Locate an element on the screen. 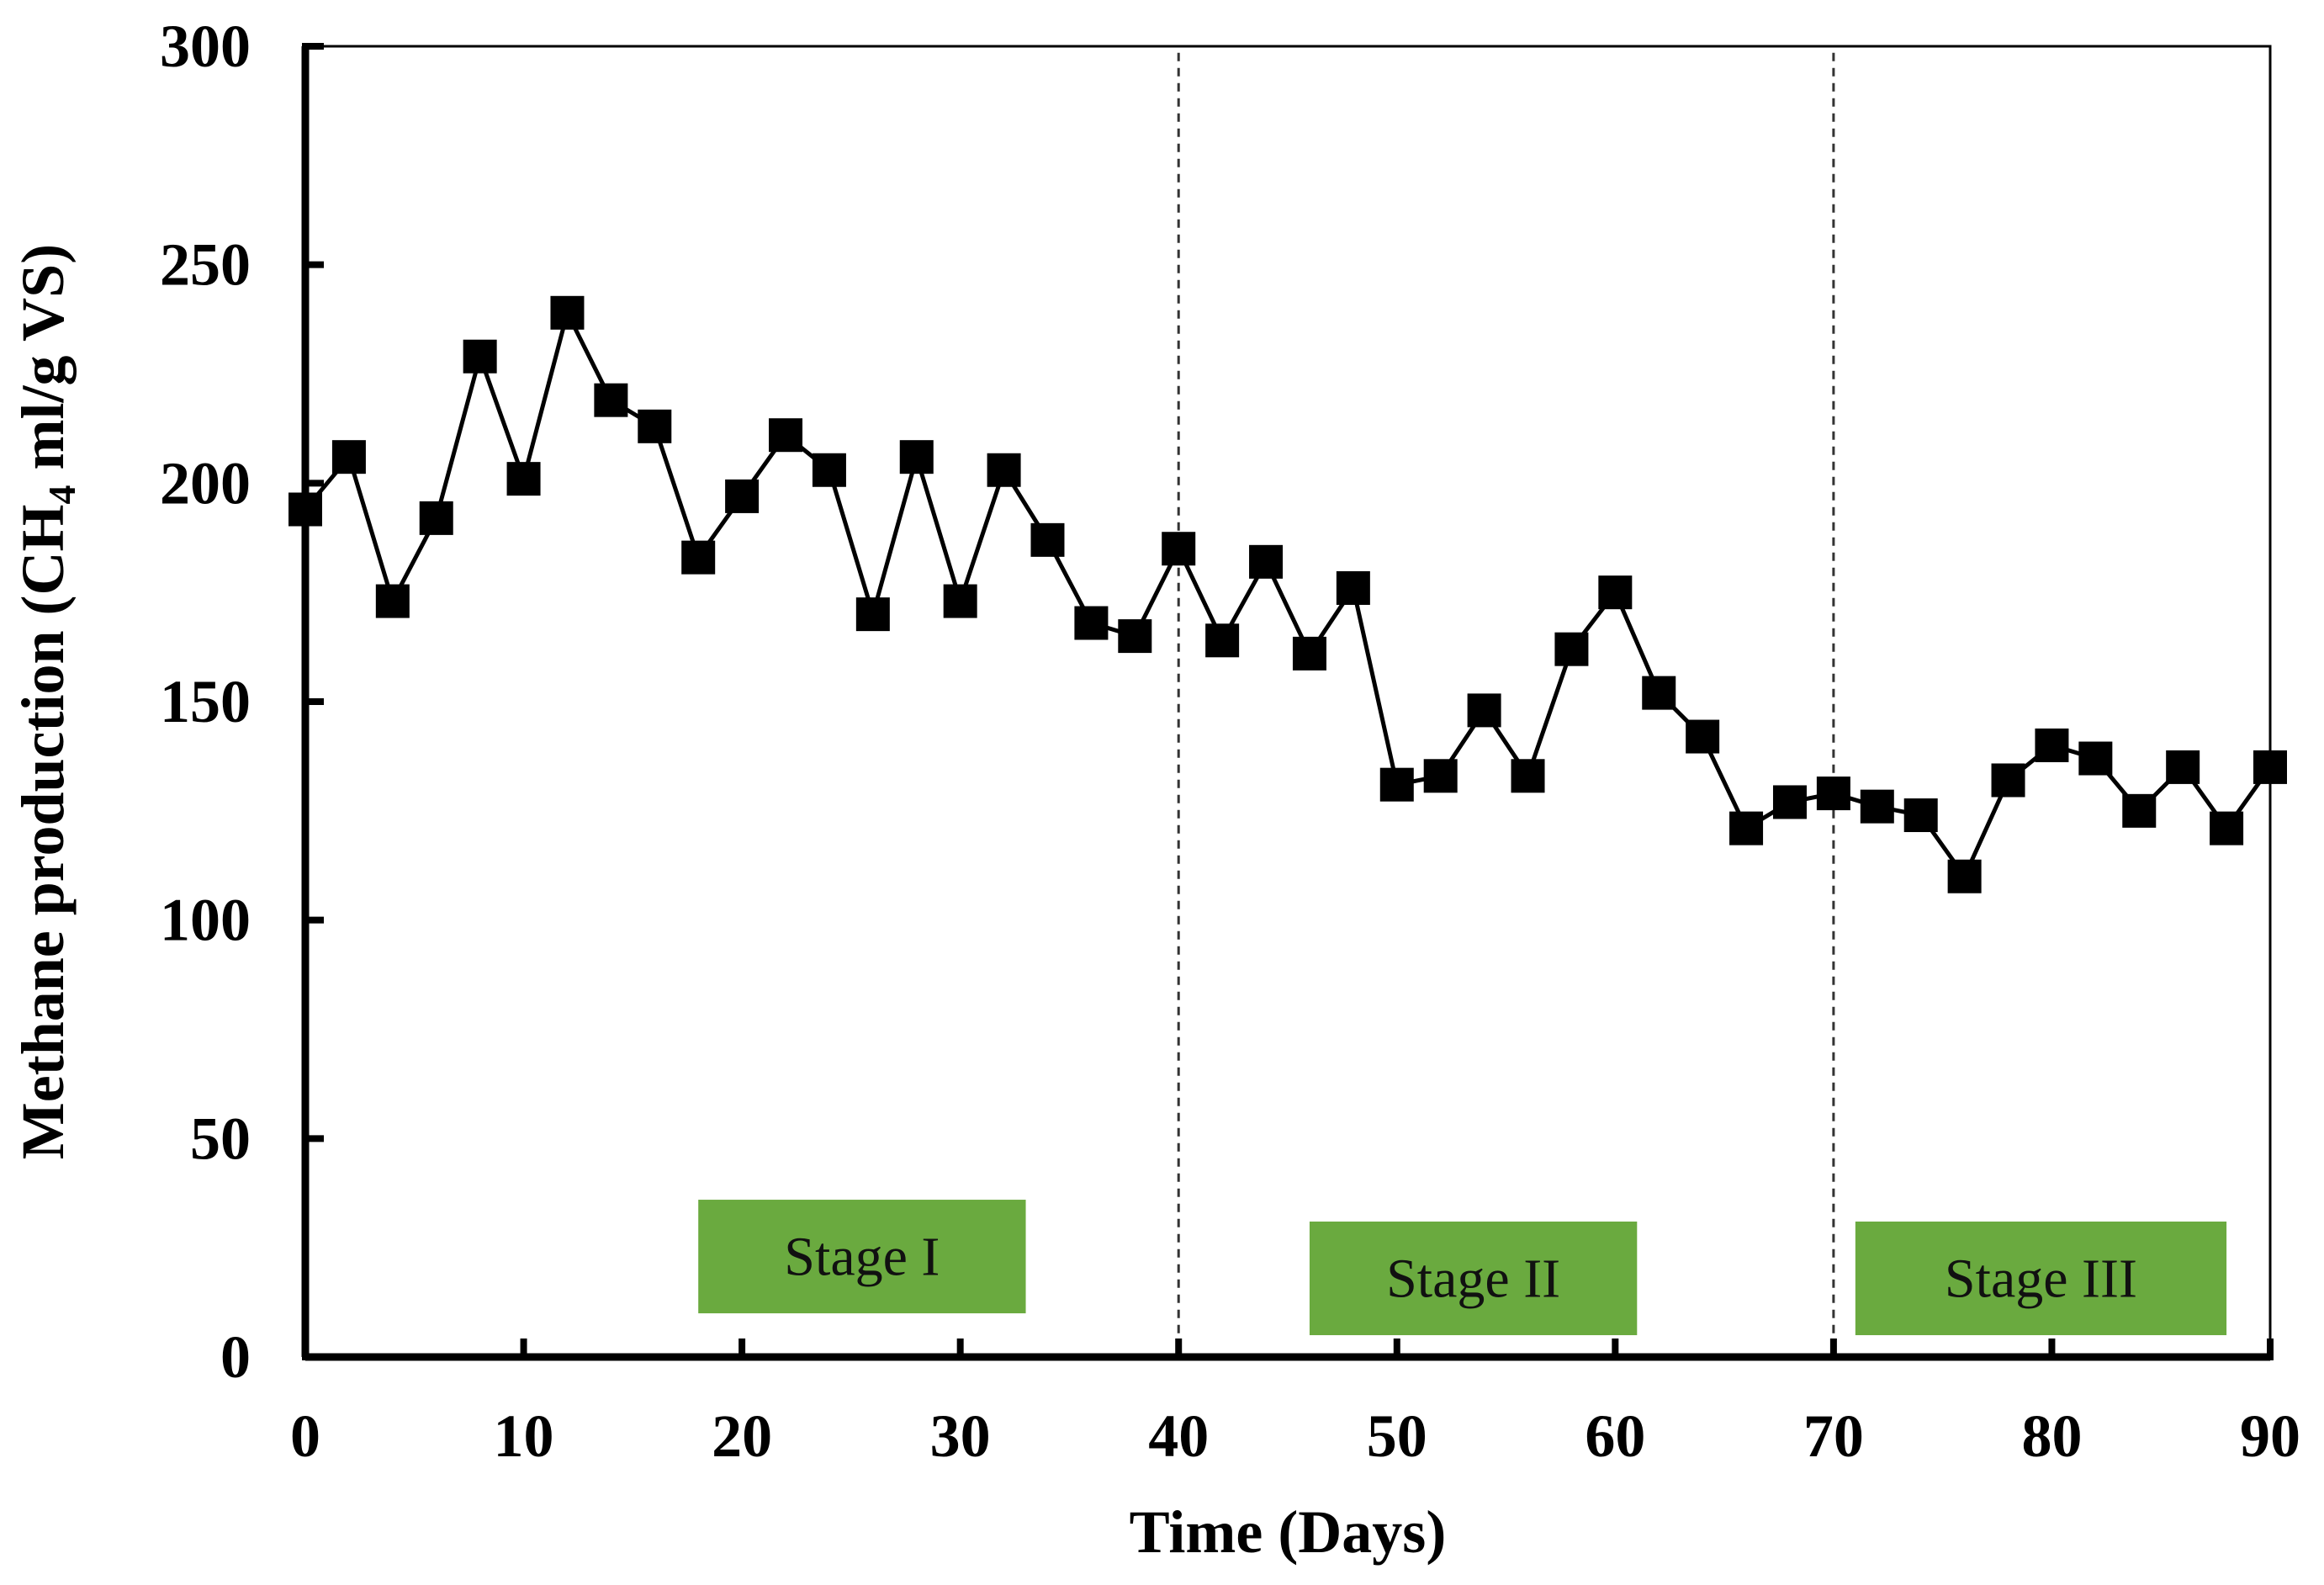 The image size is (2324, 1585). x-tick-label-70: 70 is located at coordinates (1834, 1436).